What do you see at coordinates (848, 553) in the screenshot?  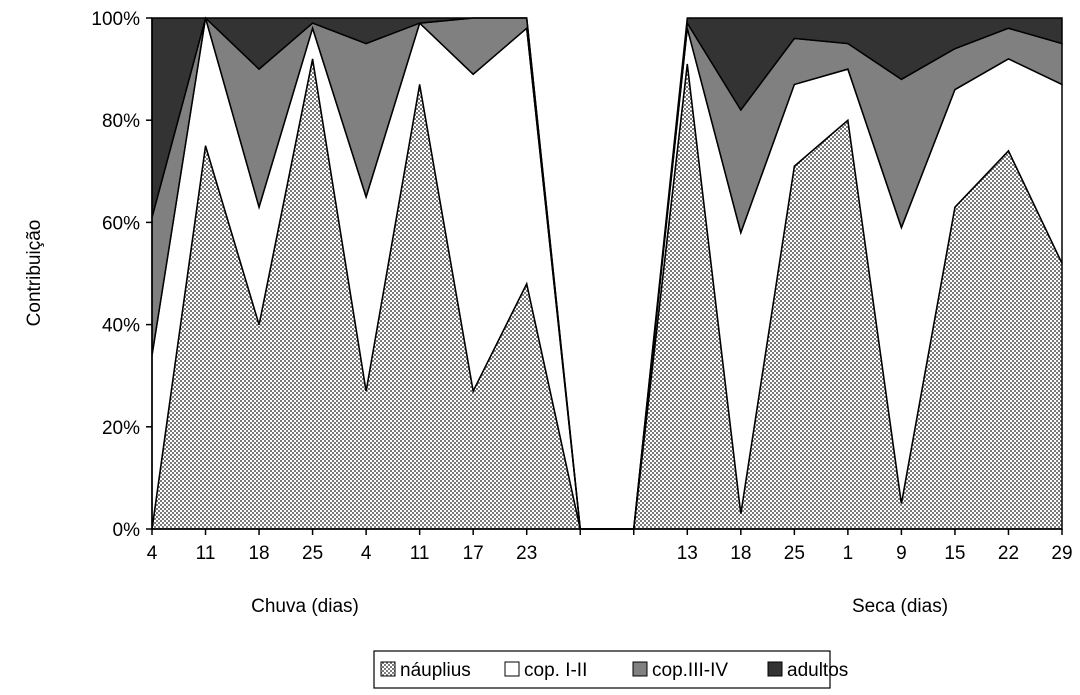 I see `x-tick-label: 1` at bounding box center [848, 553].